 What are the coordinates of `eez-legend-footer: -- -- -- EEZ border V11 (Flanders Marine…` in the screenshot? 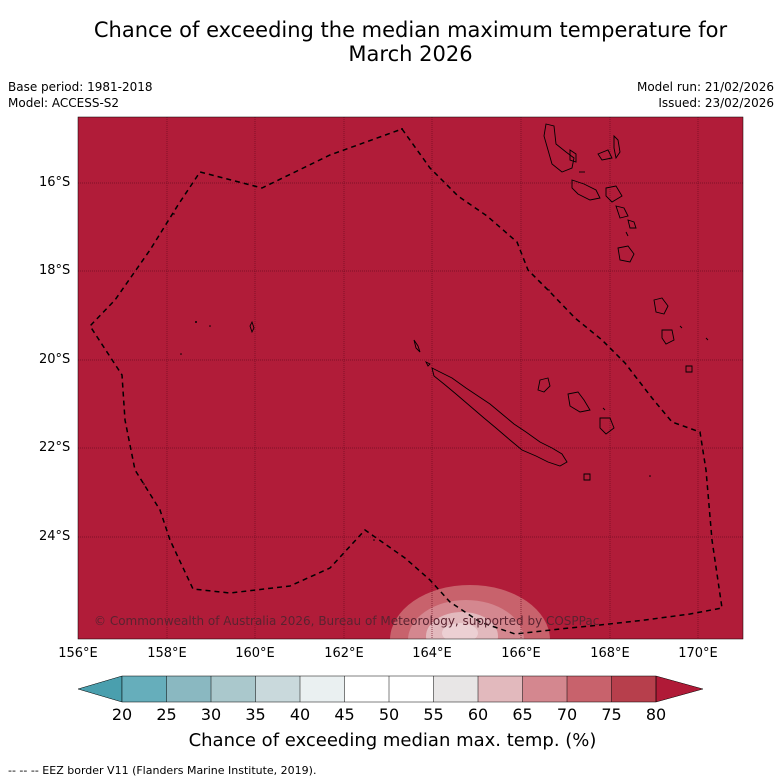 It's located at (162, 770).